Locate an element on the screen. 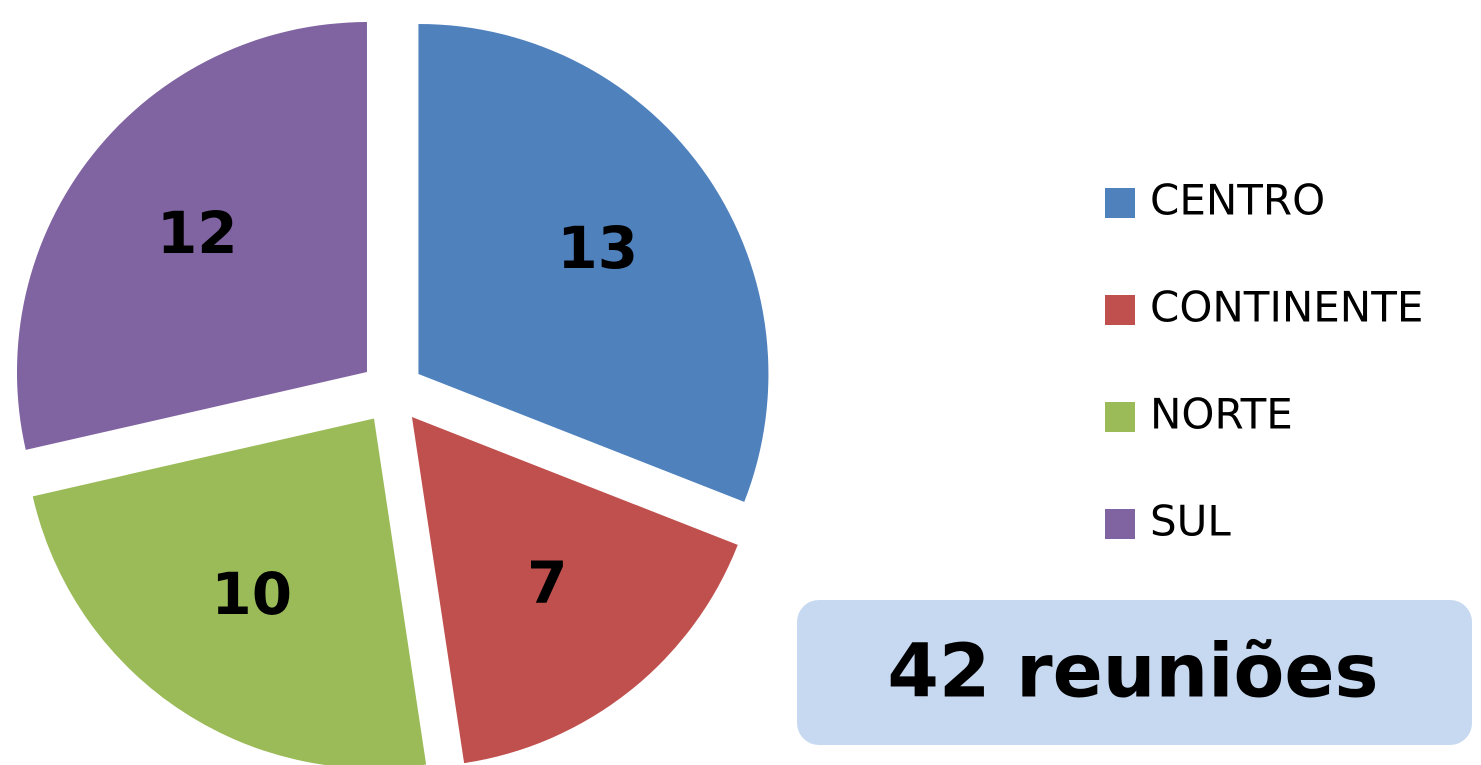  annotation: 42 reuniões is located at coordinates (1132, 672).